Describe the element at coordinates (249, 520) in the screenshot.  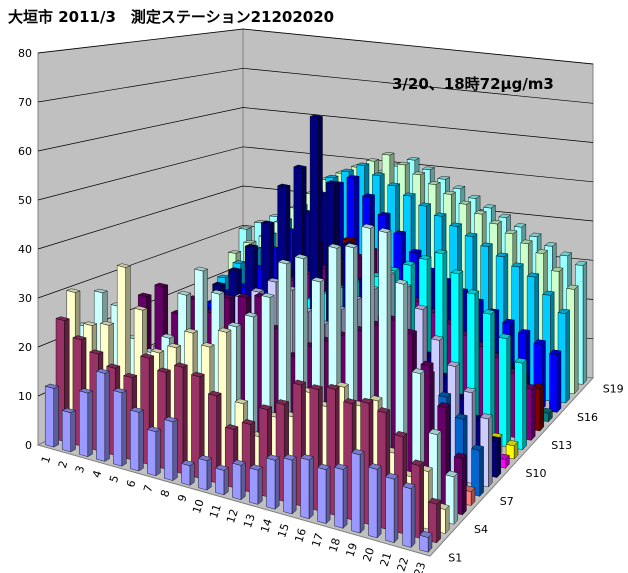
I see `x-tick-label: 13` at that location.